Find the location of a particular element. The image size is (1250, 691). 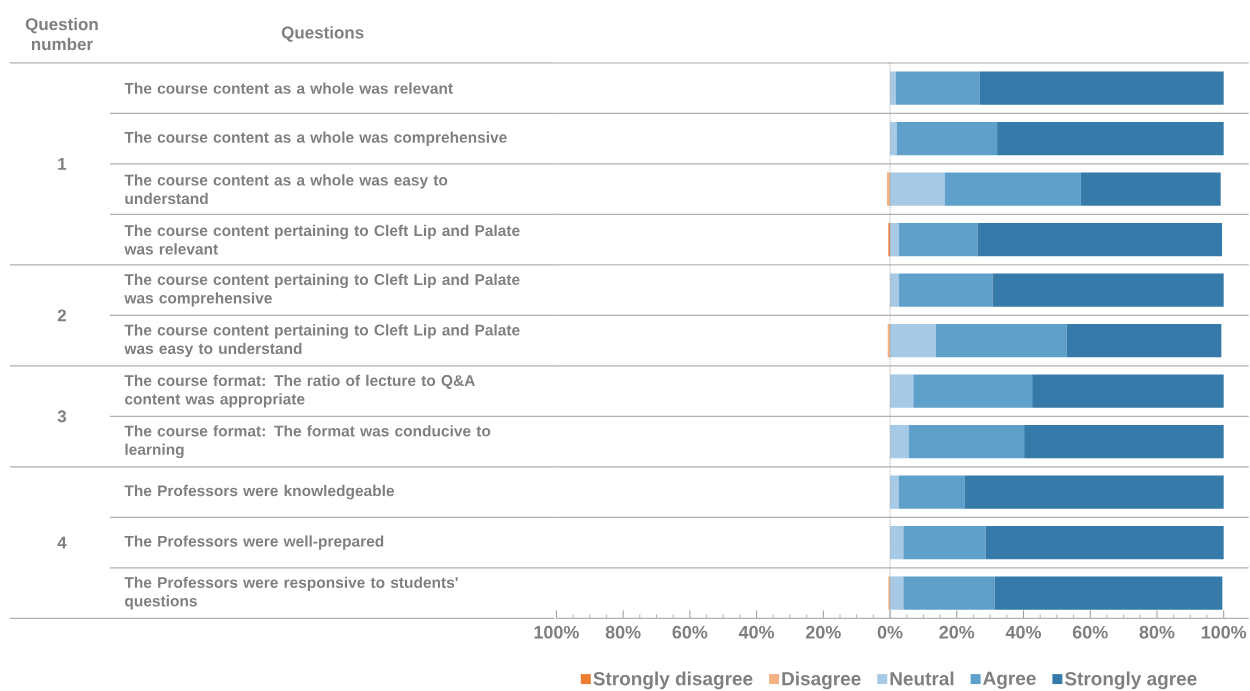

y-tick-label: The Professors were well-prepared is located at coordinates (254, 542).